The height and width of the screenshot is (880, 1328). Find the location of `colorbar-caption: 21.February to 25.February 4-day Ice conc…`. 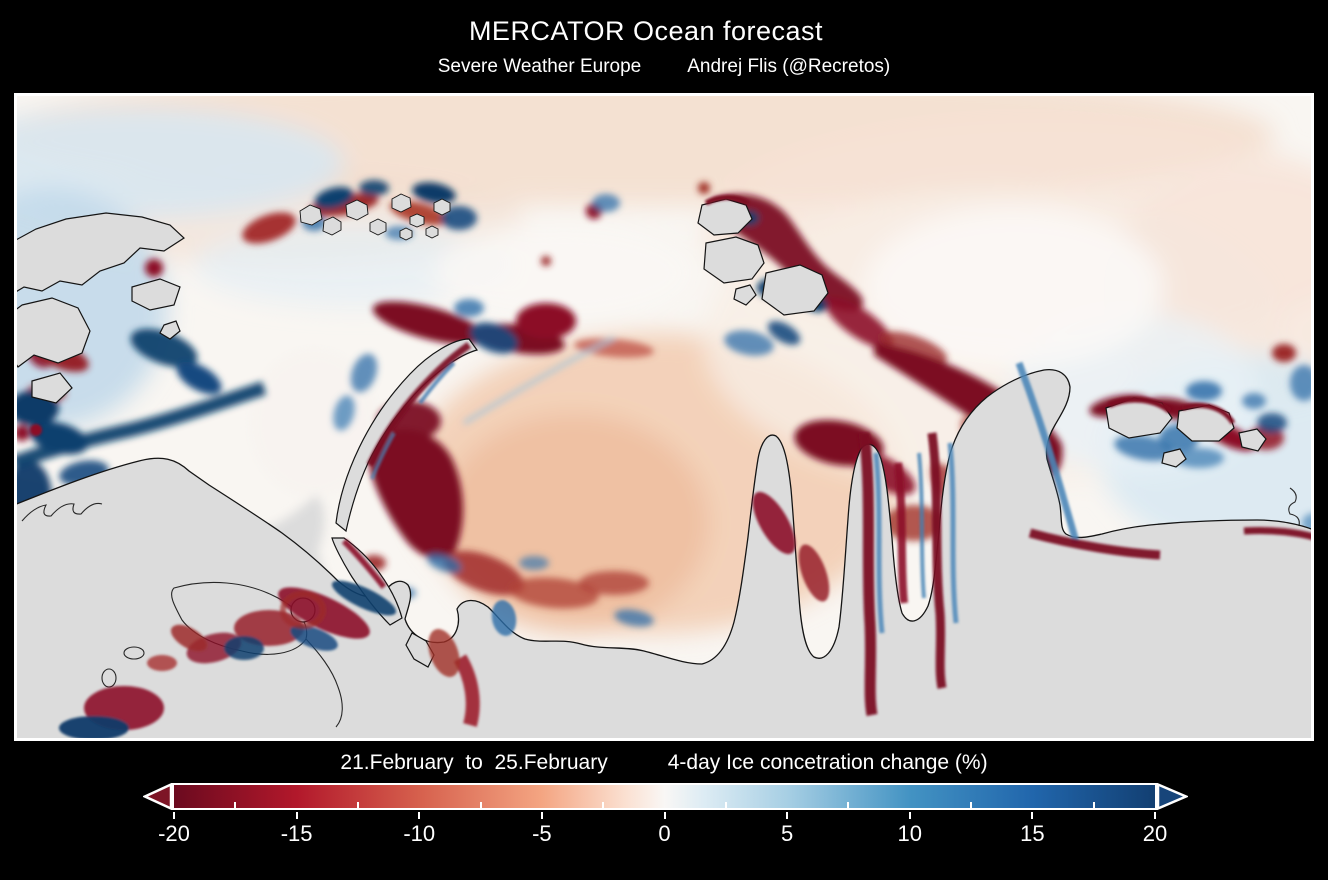

colorbar-caption: 21.February to 25.February 4-day Ice conc… is located at coordinates (664, 763).